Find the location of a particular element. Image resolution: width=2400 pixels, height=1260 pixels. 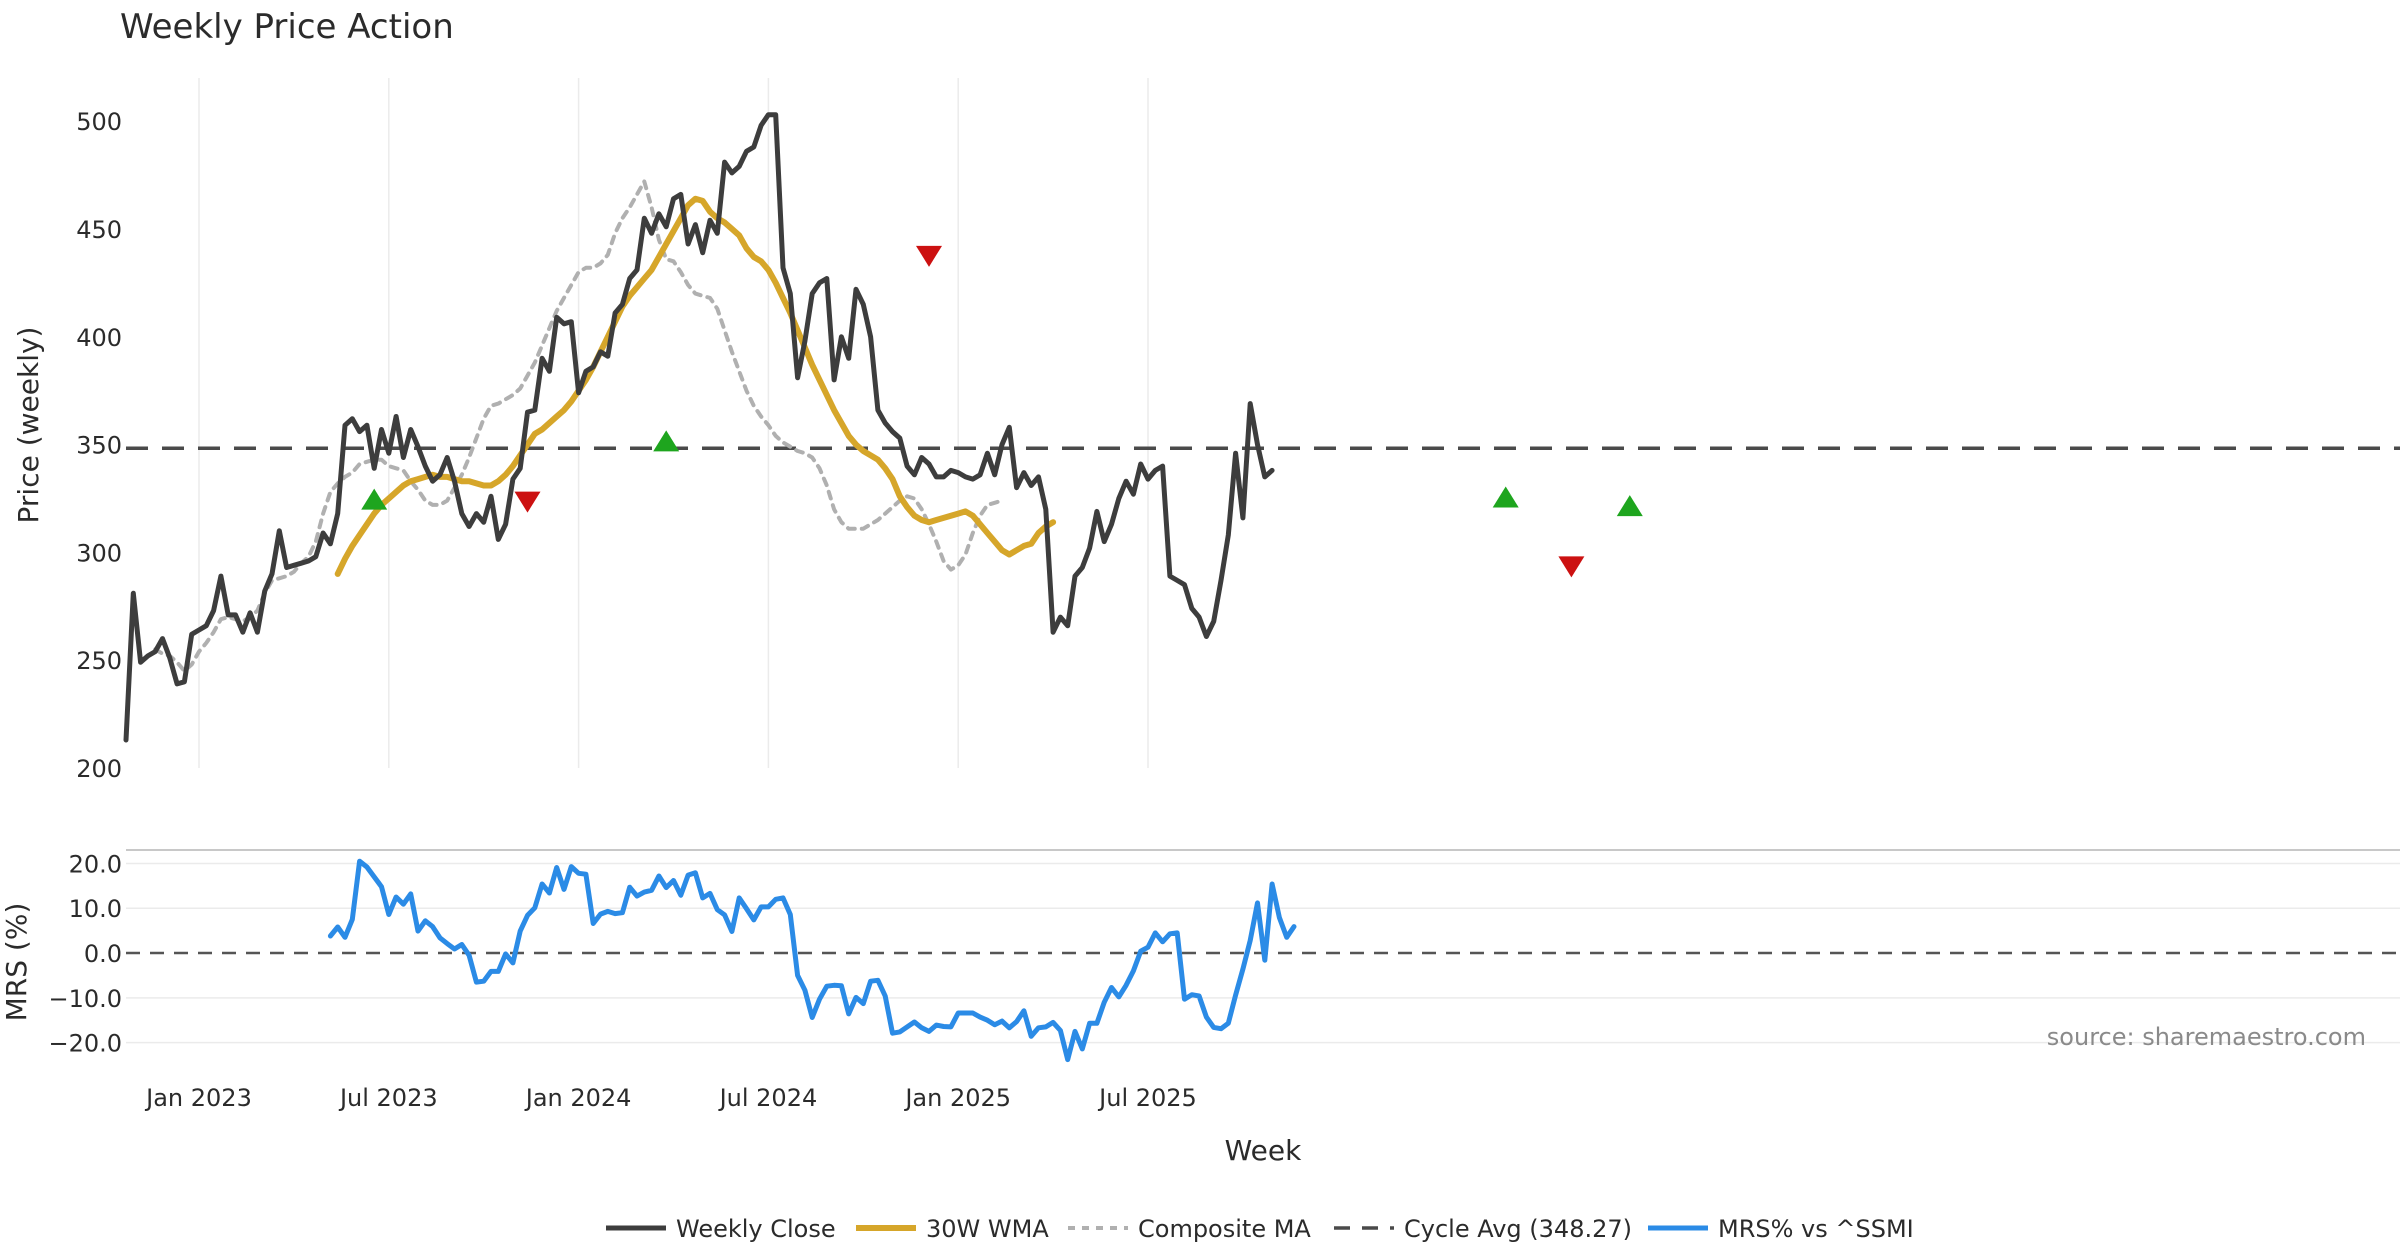

mrs-y-ticks: 20.0 10.0 0.0 −10.0 −20.0 is located at coordinates (85, 953).